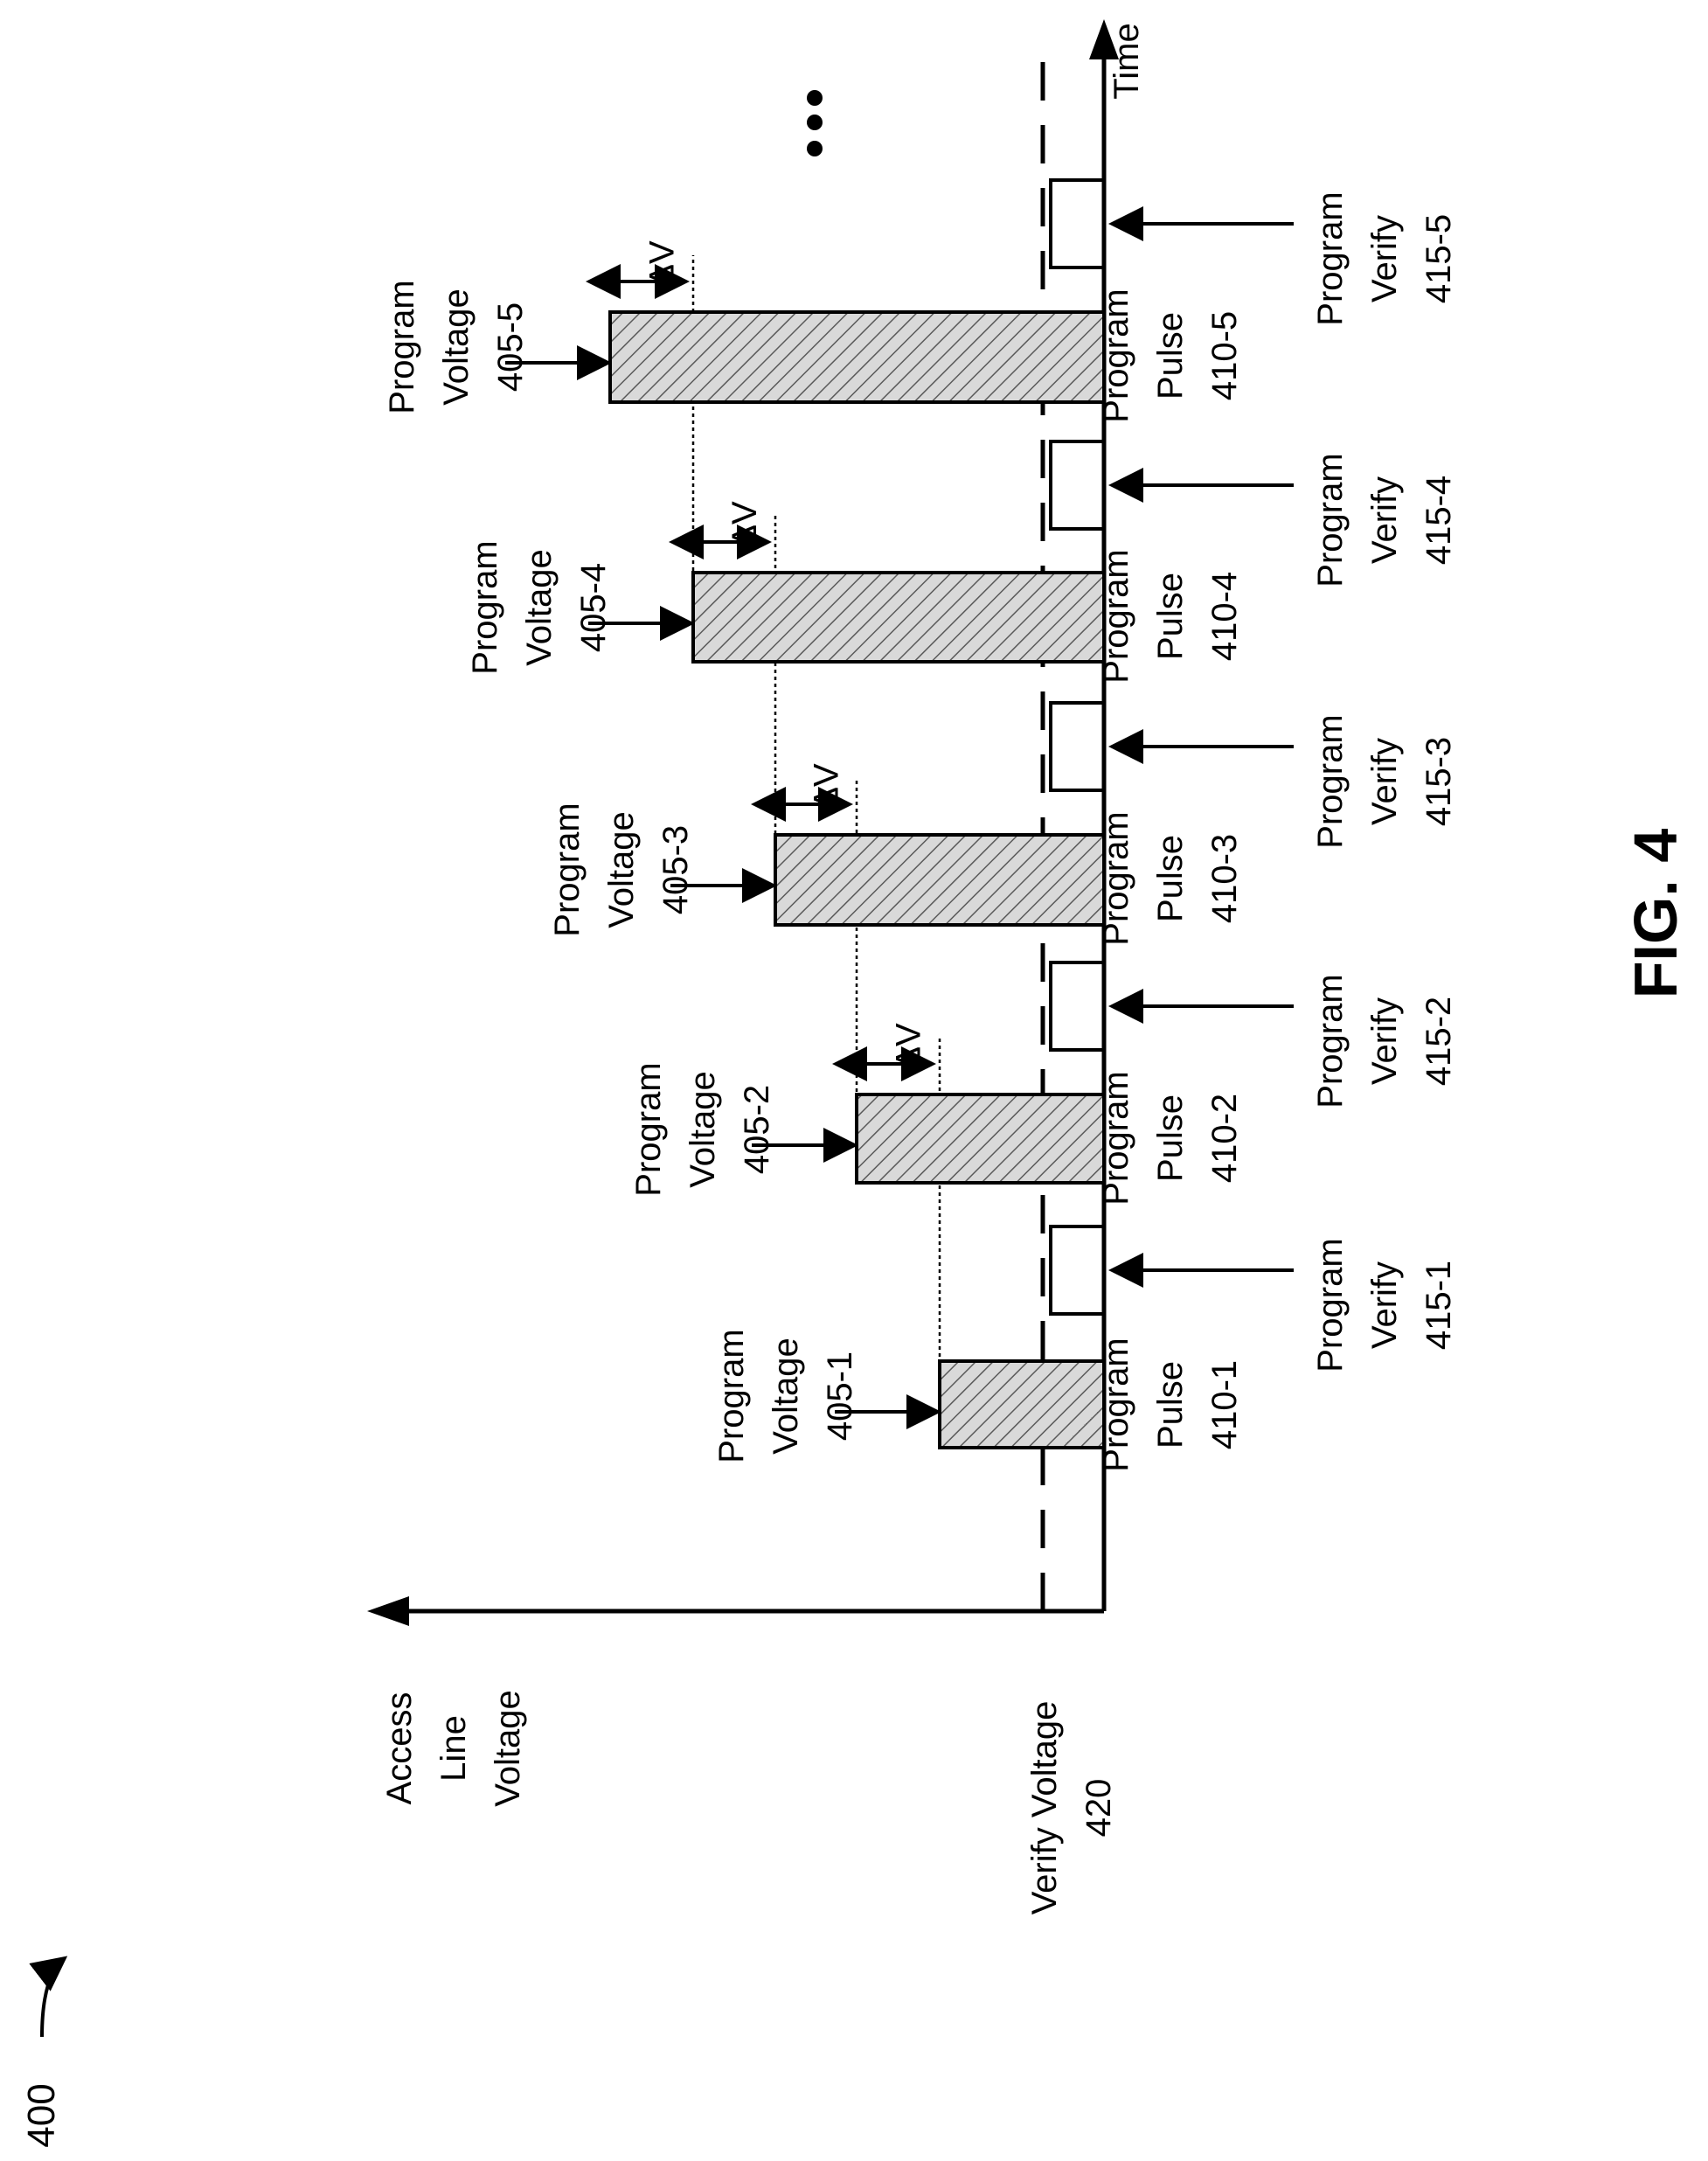 The image size is (1708, 2161). Describe the element at coordinates (1224, 355) in the screenshot. I see `program-pulse-label-line: 410-5` at that location.